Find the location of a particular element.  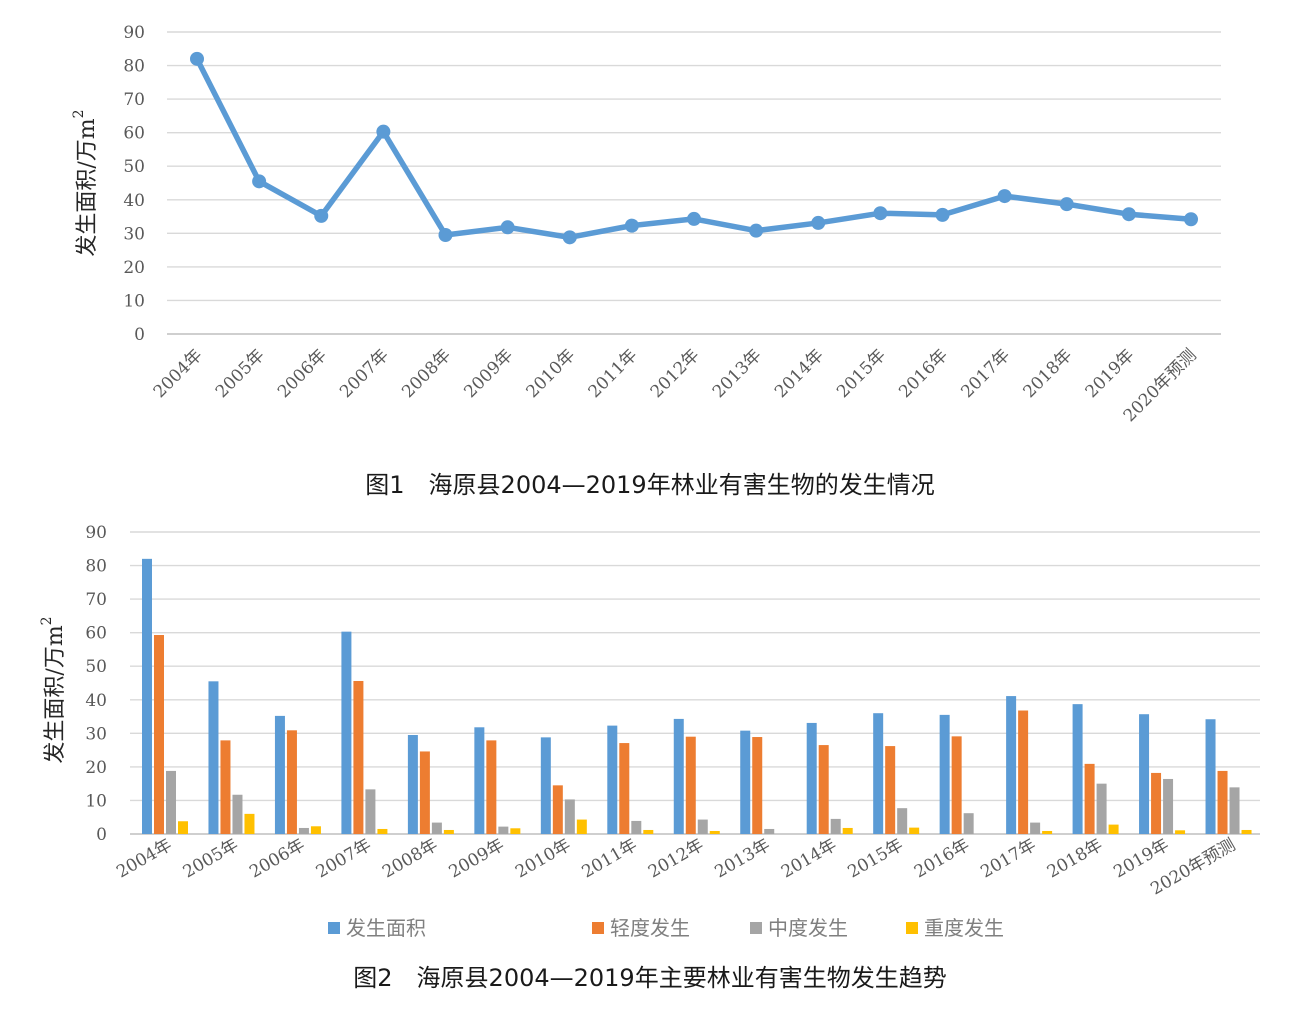

x-tick-label: 2013年 is located at coordinates (743, 858).